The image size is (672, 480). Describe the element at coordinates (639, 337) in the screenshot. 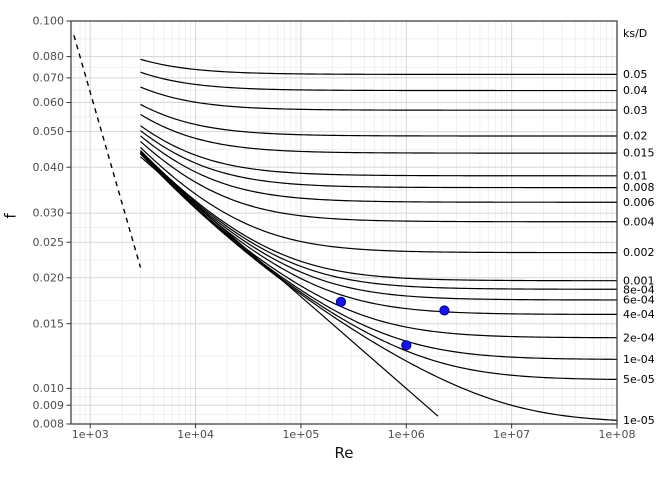

I see `curve-label: 2e-04` at that location.